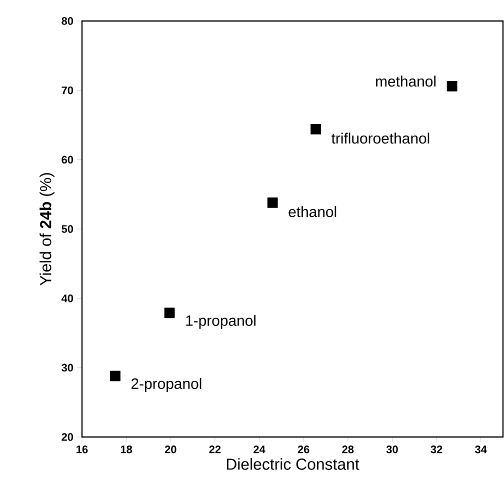 The width and height of the screenshot is (504, 503). Describe the element at coordinates (215, 450) in the screenshot. I see `x-tick-label: 22` at that location.